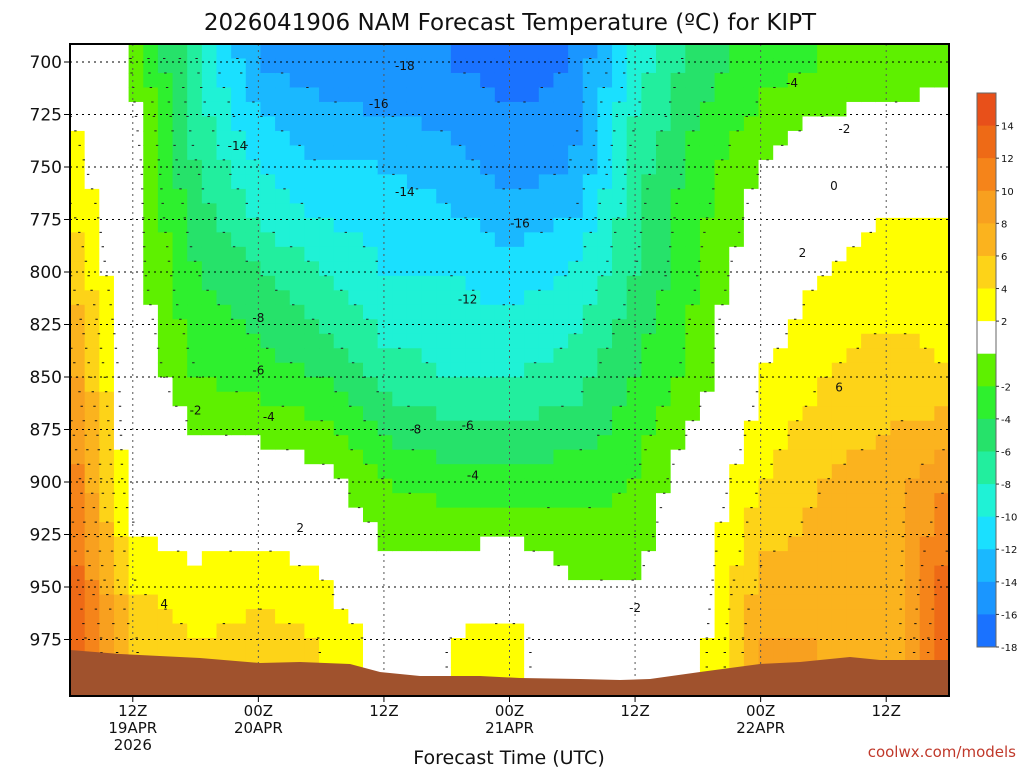 The height and width of the screenshot is (768, 1024). I want to click on contour-label: 0, so click(834, 186).